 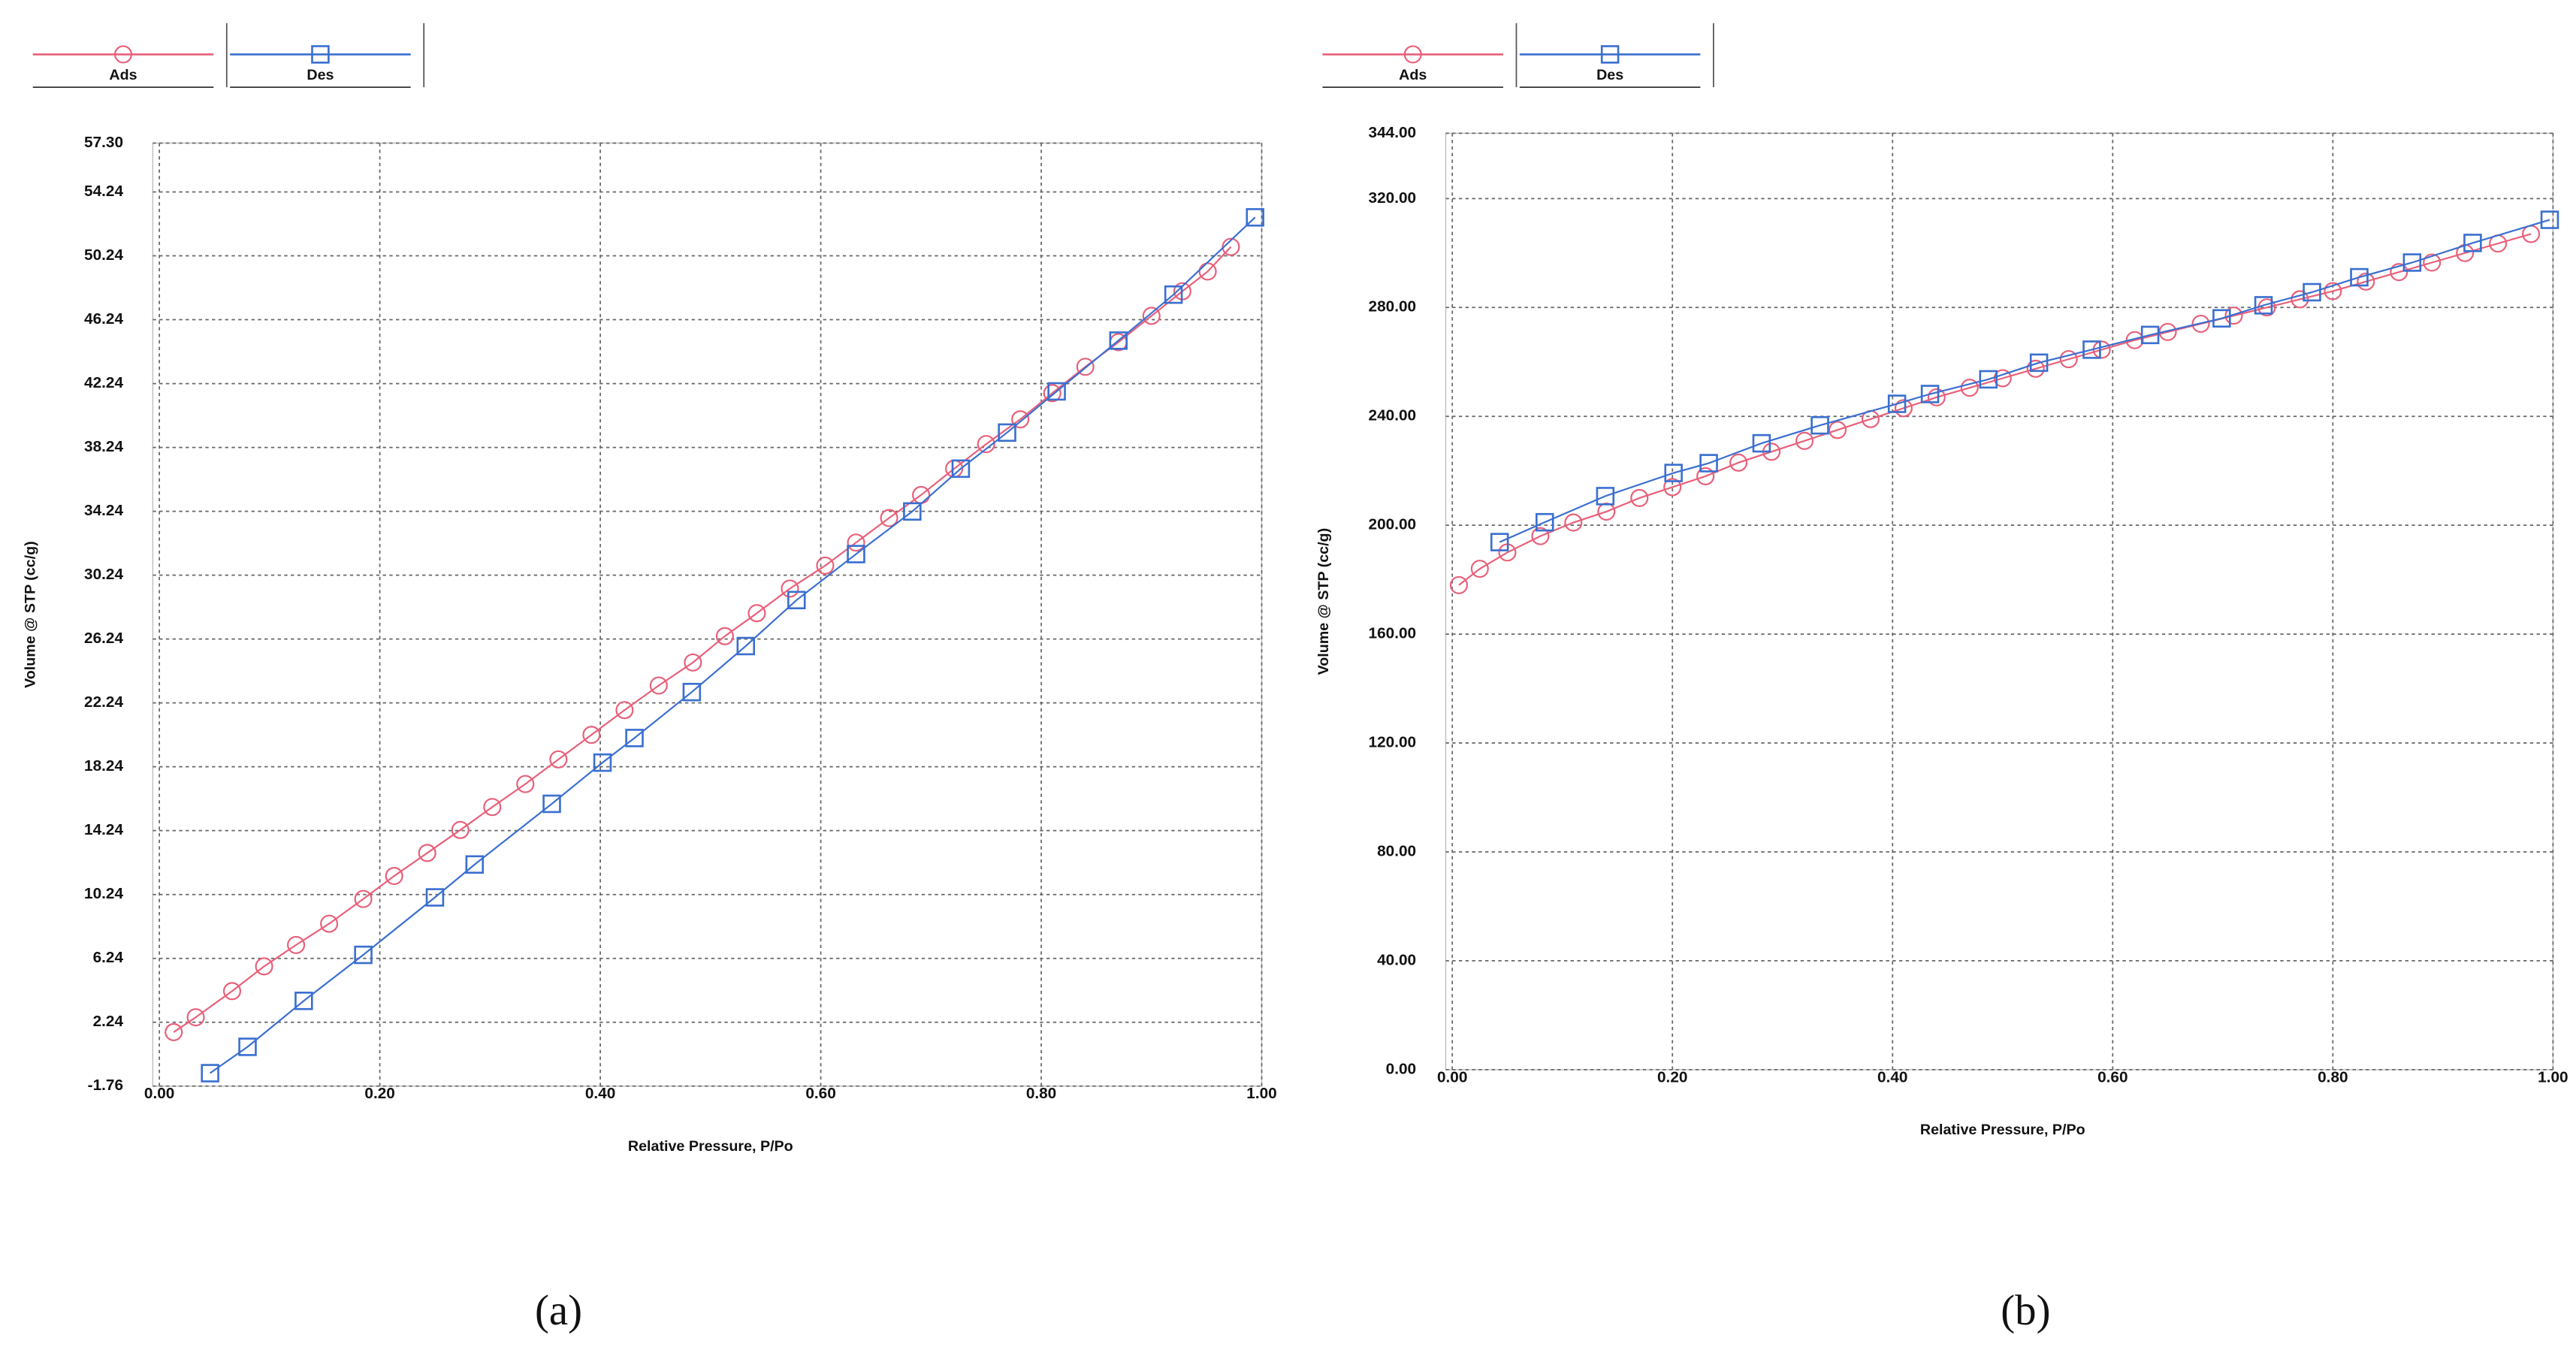 I want to click on series-line, so click(x=2024, y=381).